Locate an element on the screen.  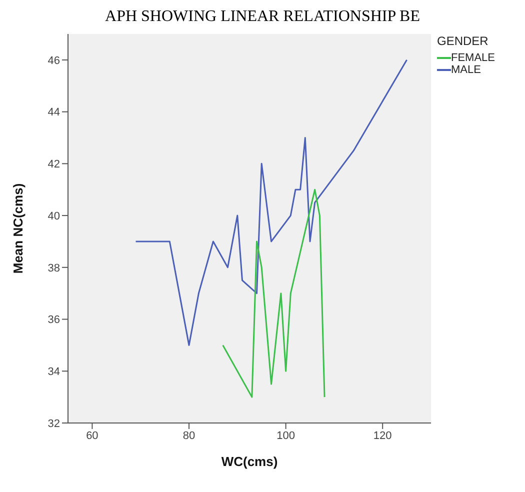
y-axis-title: Mean NC(cms) is located at coordinates (18, 228).